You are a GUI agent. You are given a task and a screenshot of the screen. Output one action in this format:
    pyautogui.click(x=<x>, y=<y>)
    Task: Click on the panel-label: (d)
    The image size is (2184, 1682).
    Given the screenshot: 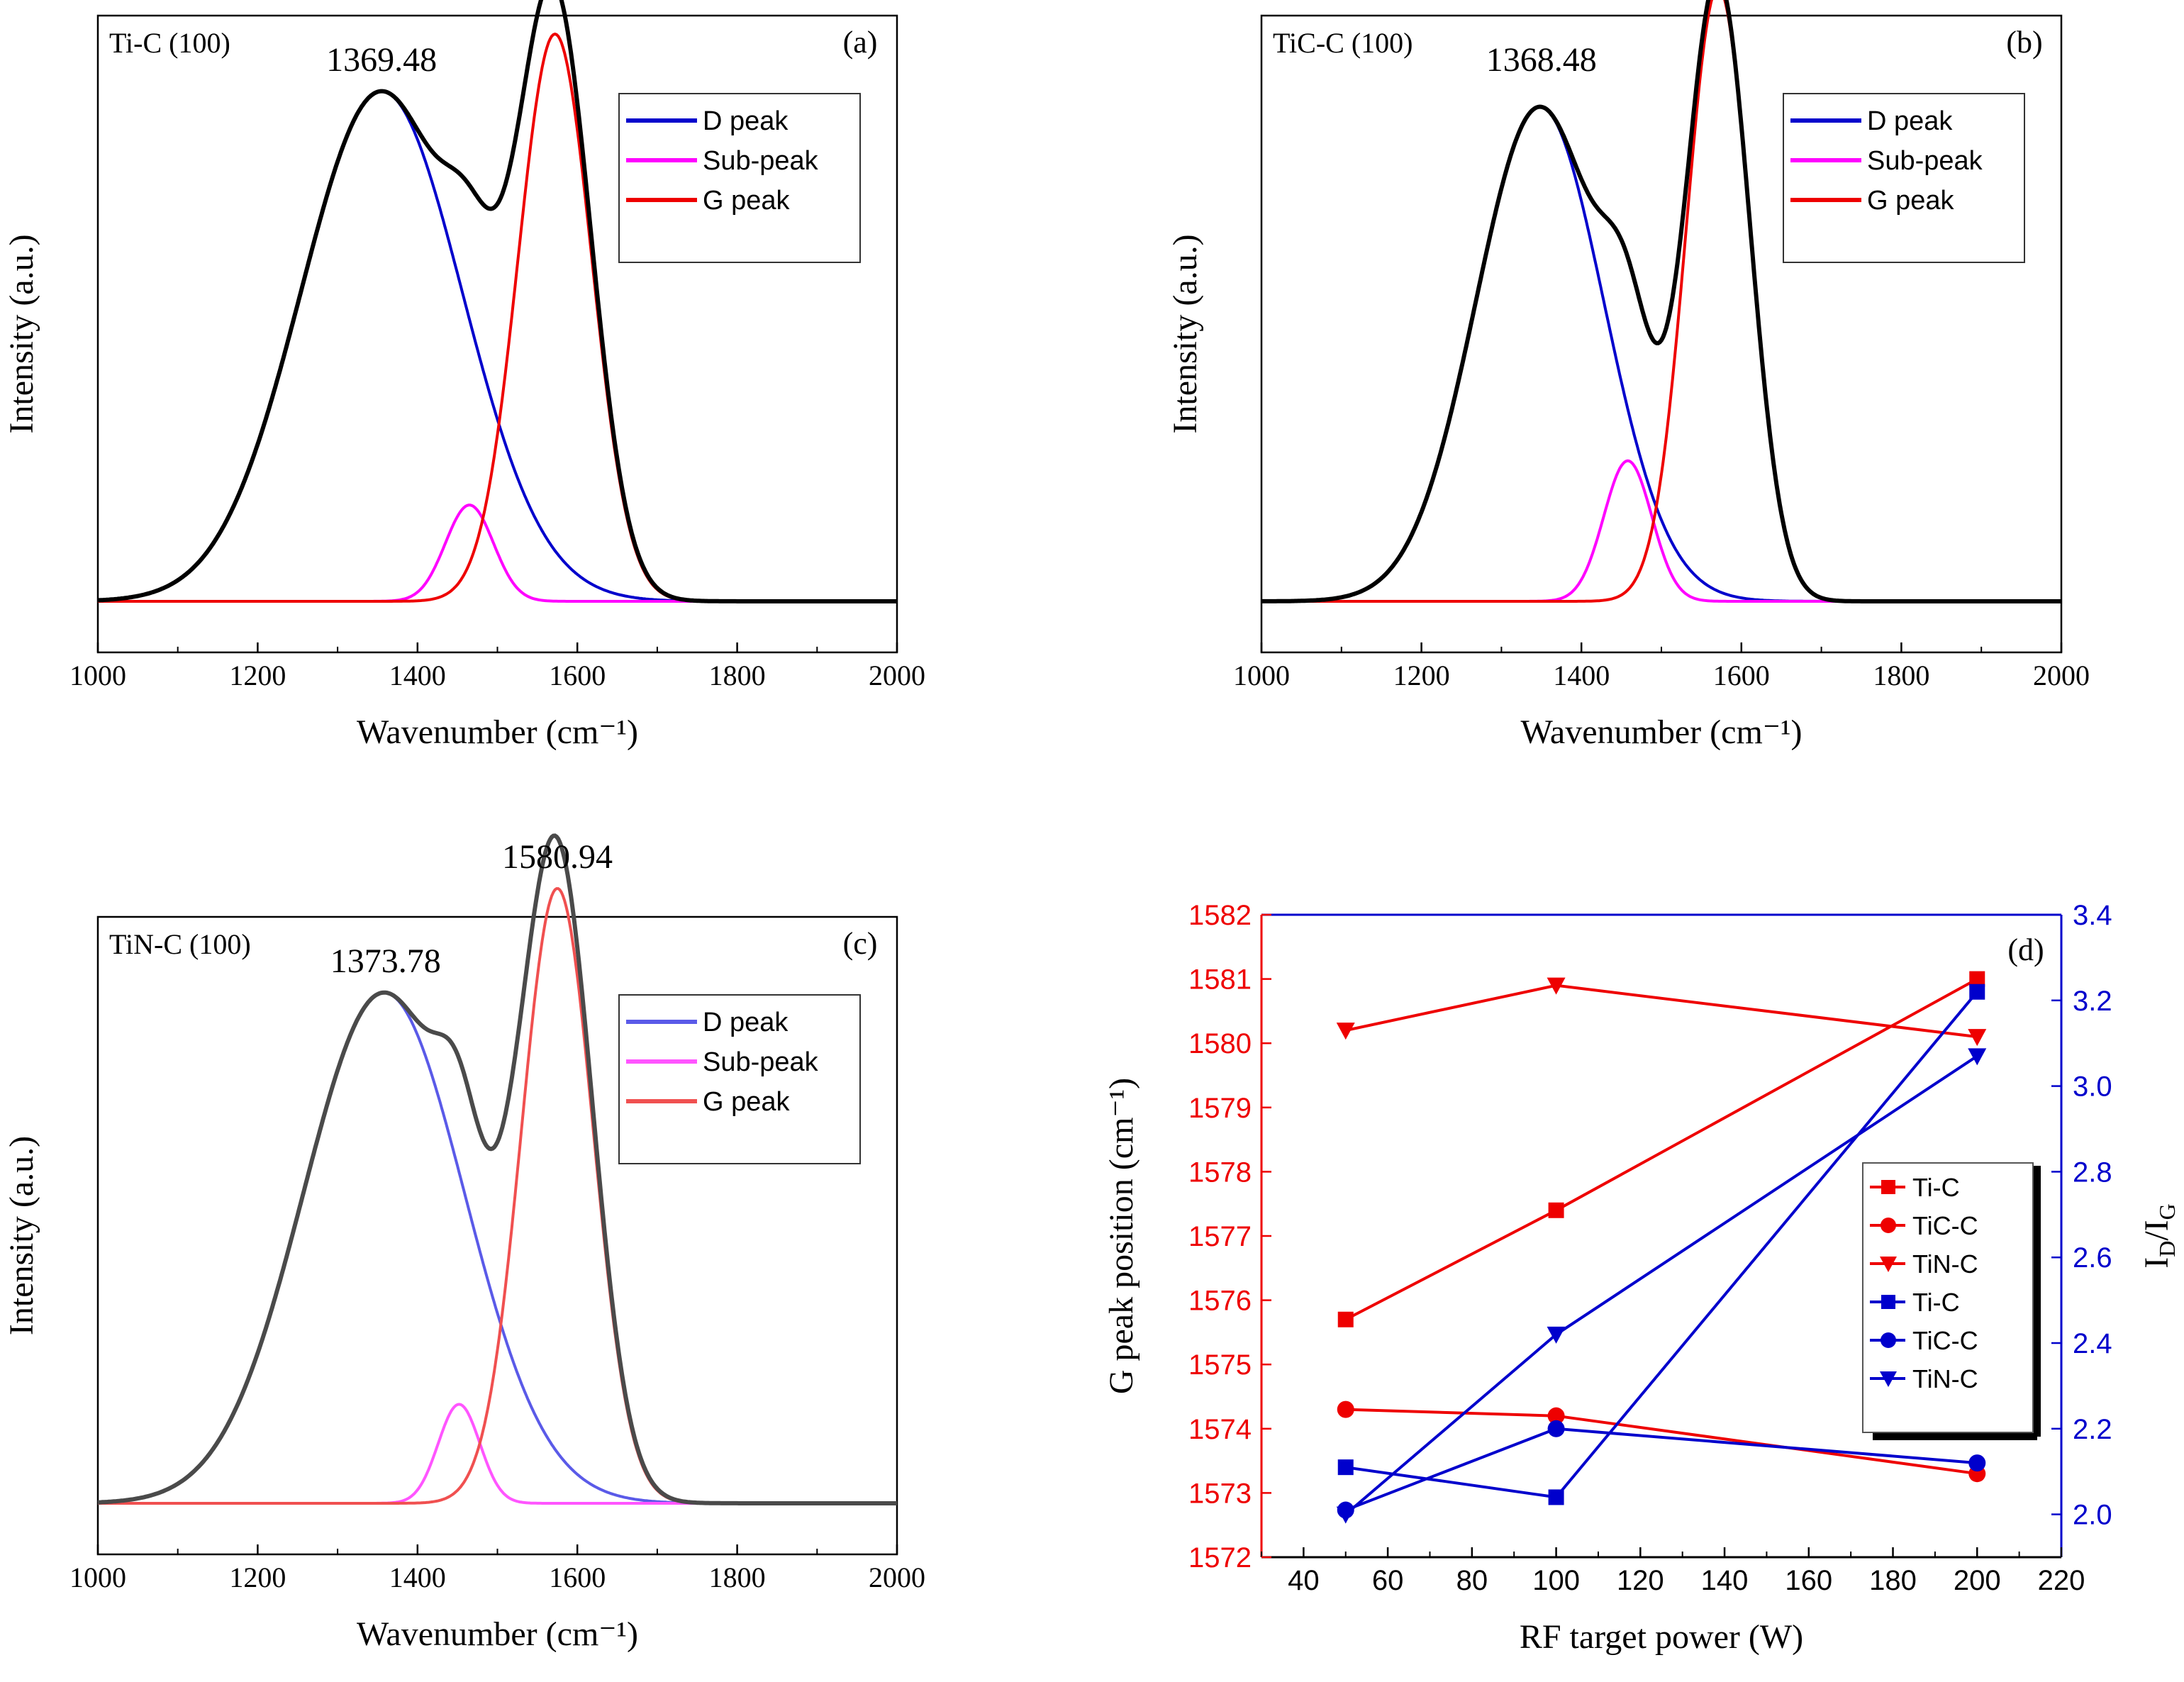 What is the action you would take?
    pyautogui.click(x=2026, y=950)
    